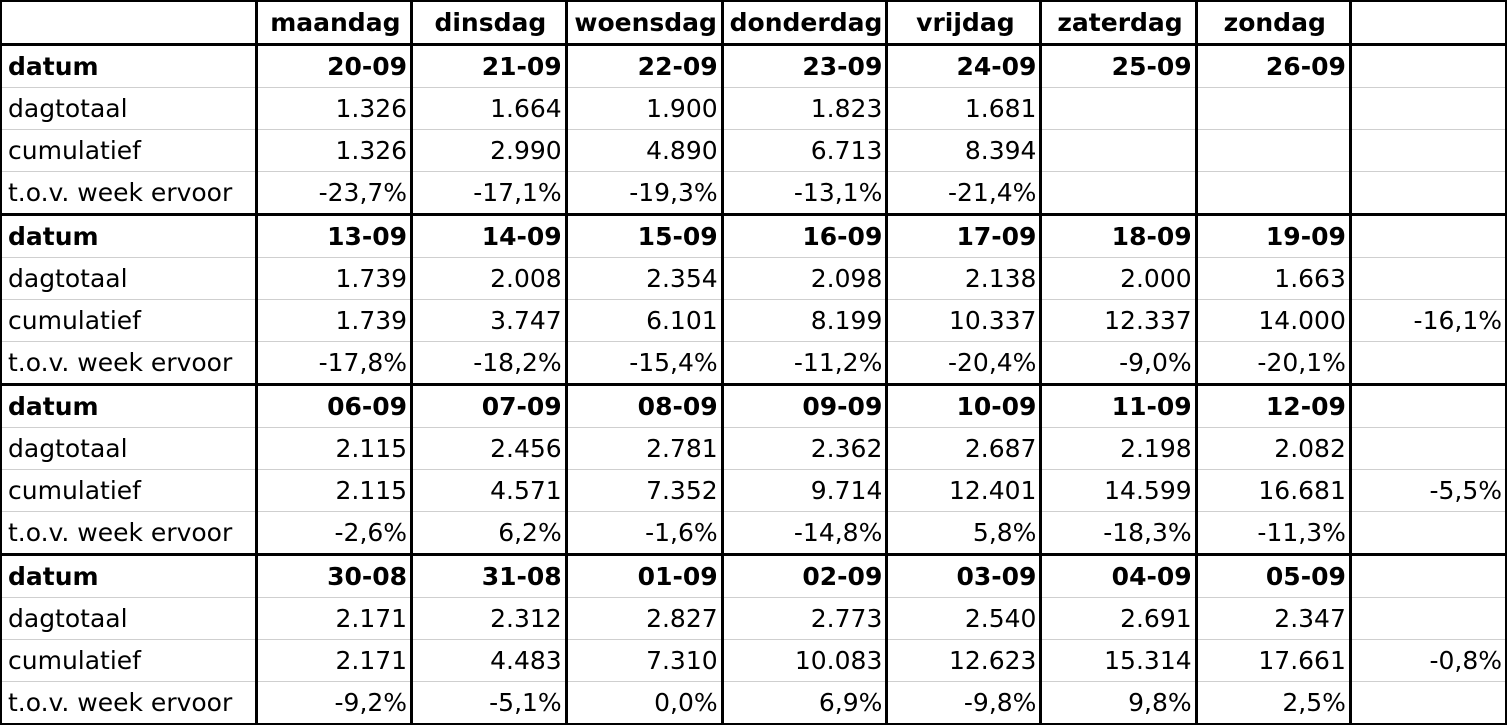 The image size is (1507, 725). What do you see at coordinates (333, 618) in the screenshot?
I see `value-cell: 2.171` at bounding box center [333, 618].